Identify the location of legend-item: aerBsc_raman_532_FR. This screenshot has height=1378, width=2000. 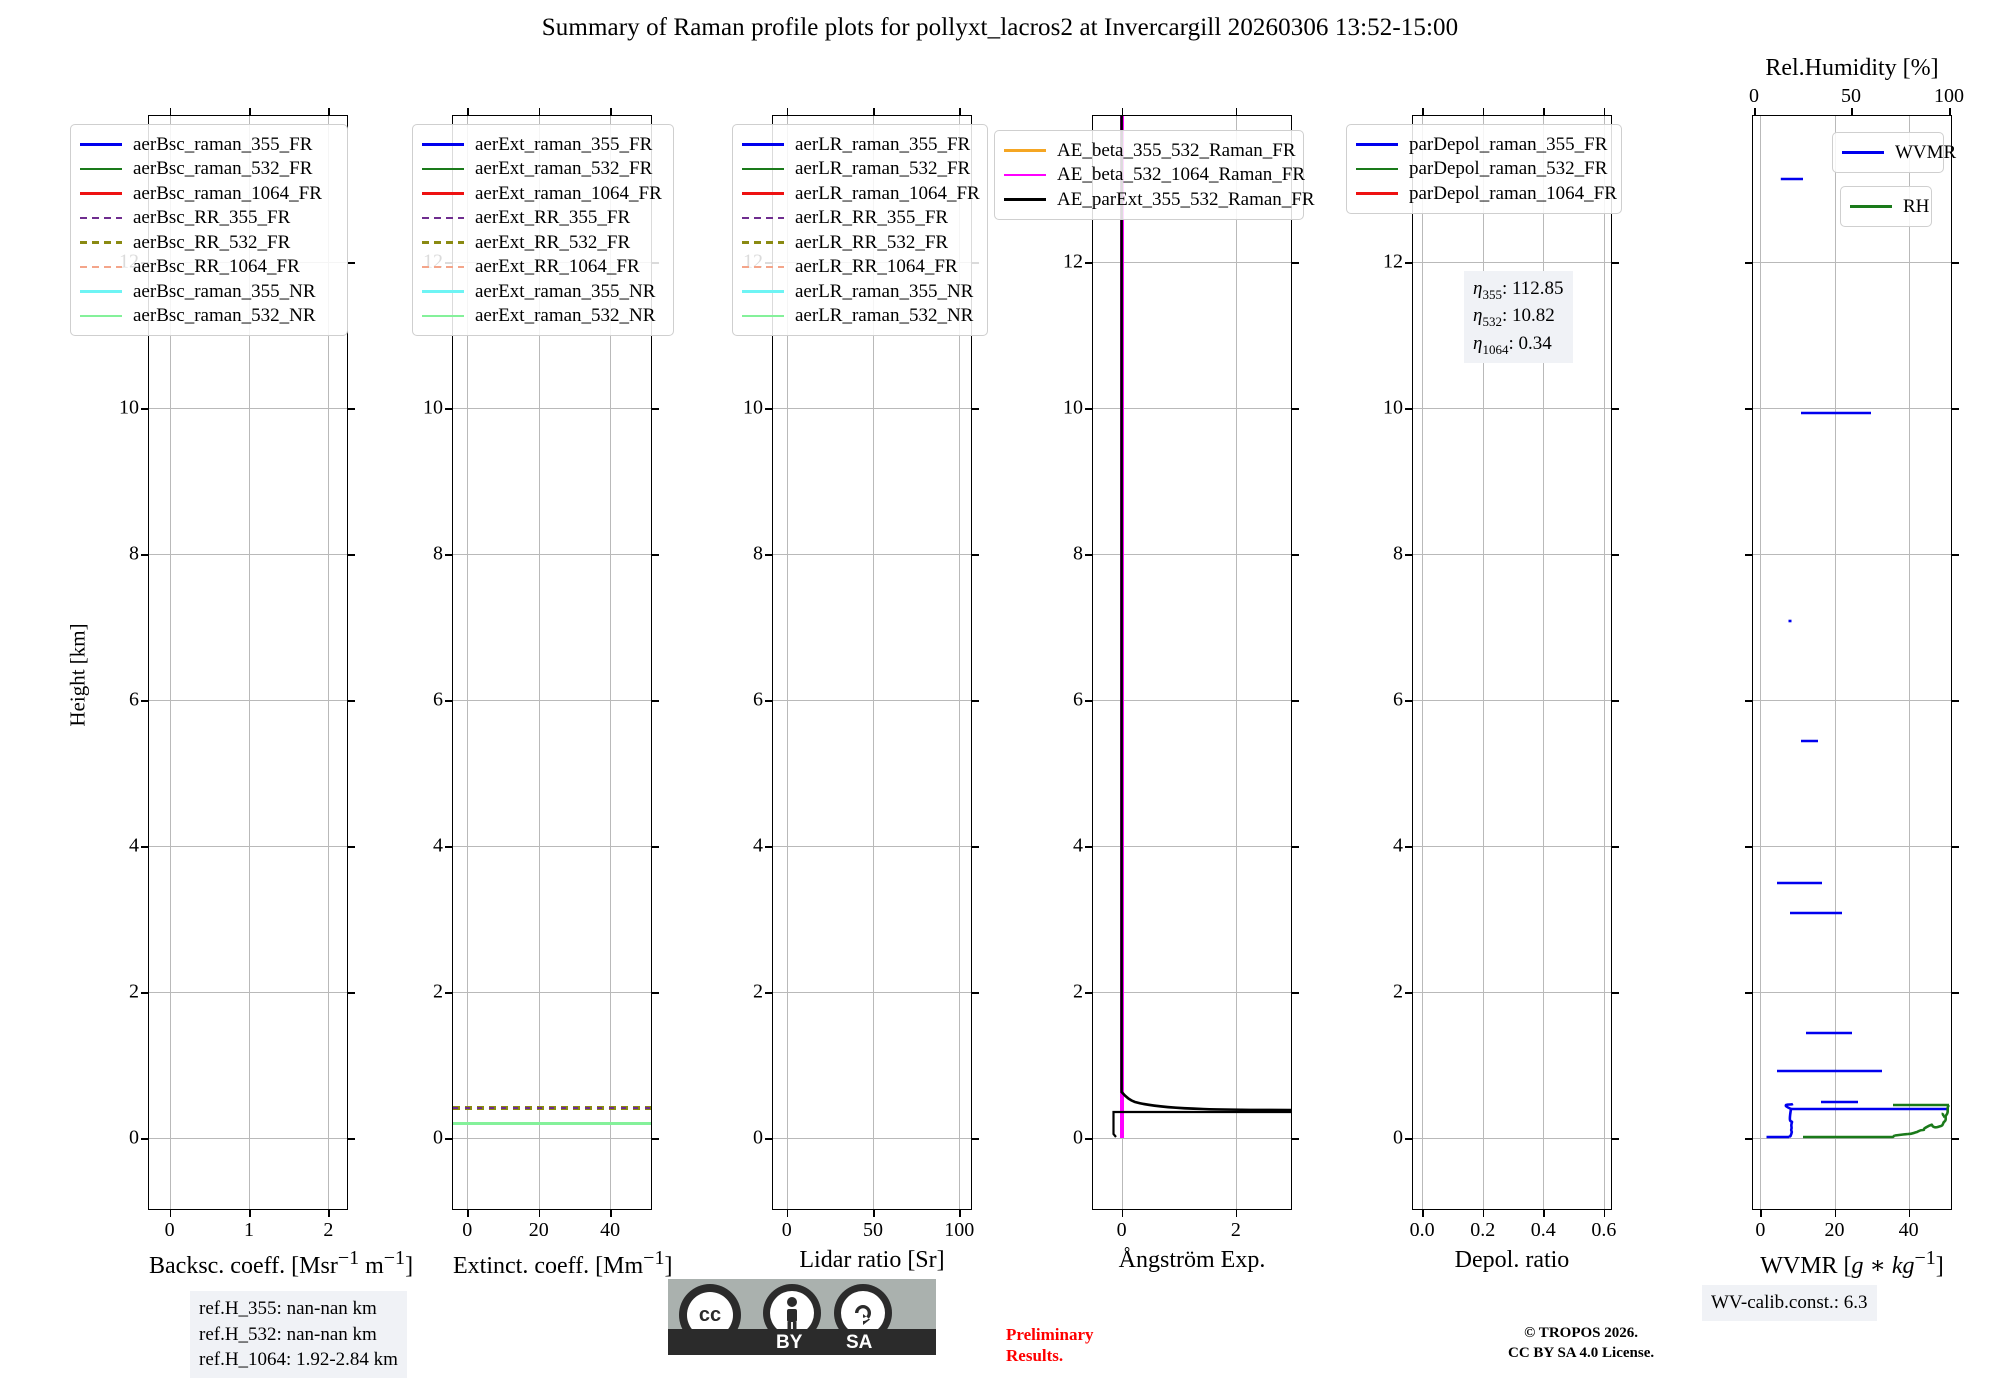
(208, 169).